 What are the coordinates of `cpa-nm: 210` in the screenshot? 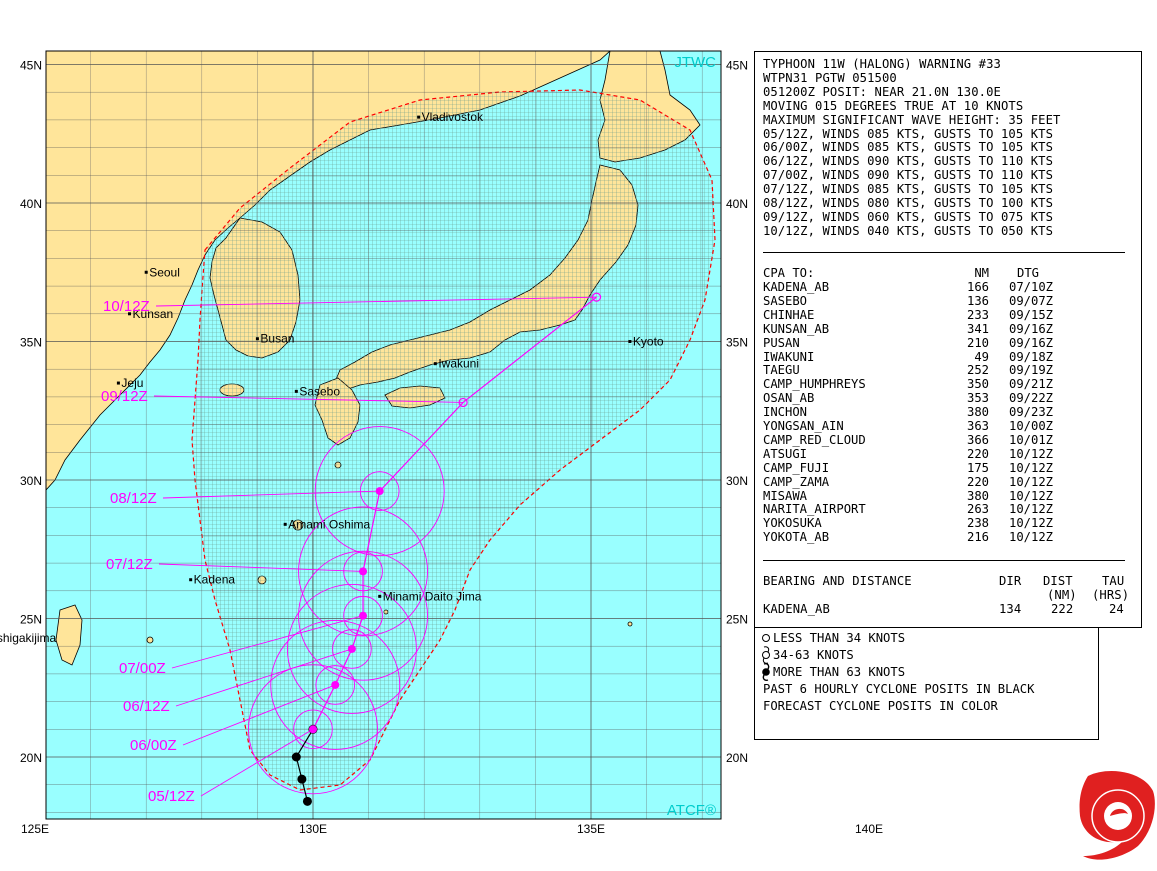 It's located at (977, 342).